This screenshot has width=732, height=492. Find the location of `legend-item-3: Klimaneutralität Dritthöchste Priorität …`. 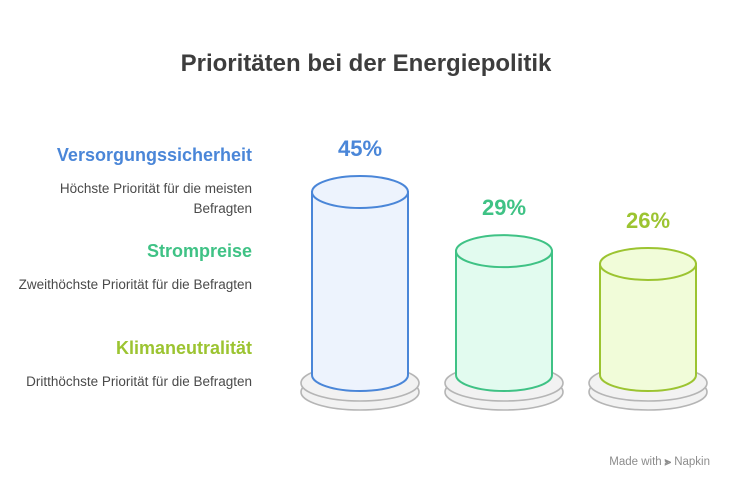

legend-item-3: Klimaneutralität Dritthöchste Priorität … is located at coordinates (126, 365).